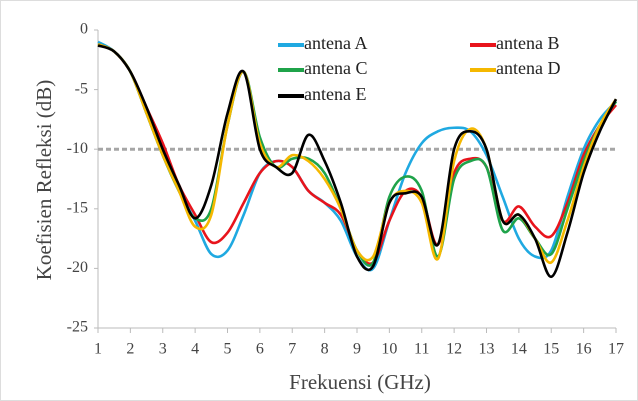 The width and height of the screenshot is (638, 401). I want to click on legend-label: antena C, so click(335, 68).